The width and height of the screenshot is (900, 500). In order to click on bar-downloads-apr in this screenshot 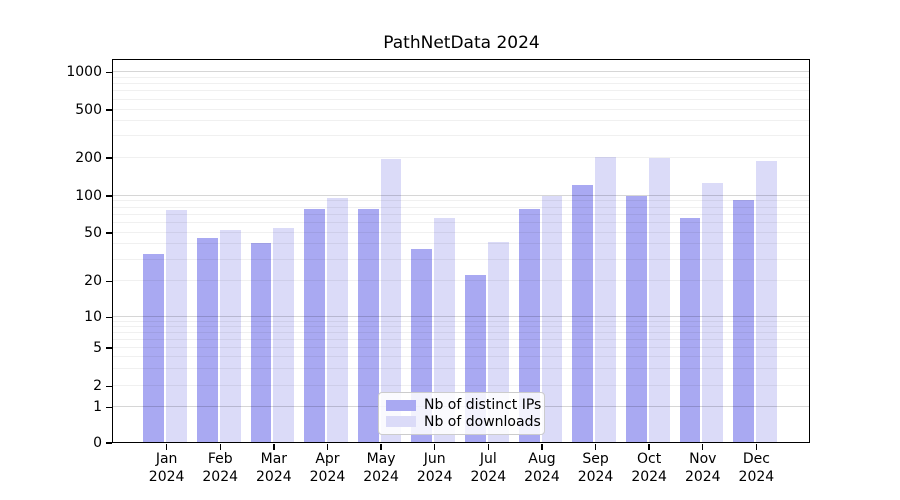, I will do `click(337, 320)`.